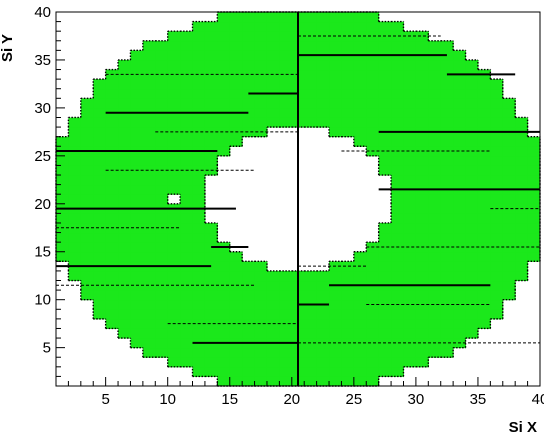 The height and width of the screenshot is (437, 544). What do you see at coordinates (416, 399) in the screenshot?
I see `x-tick-label: 30` at bounding box center [416, 399].